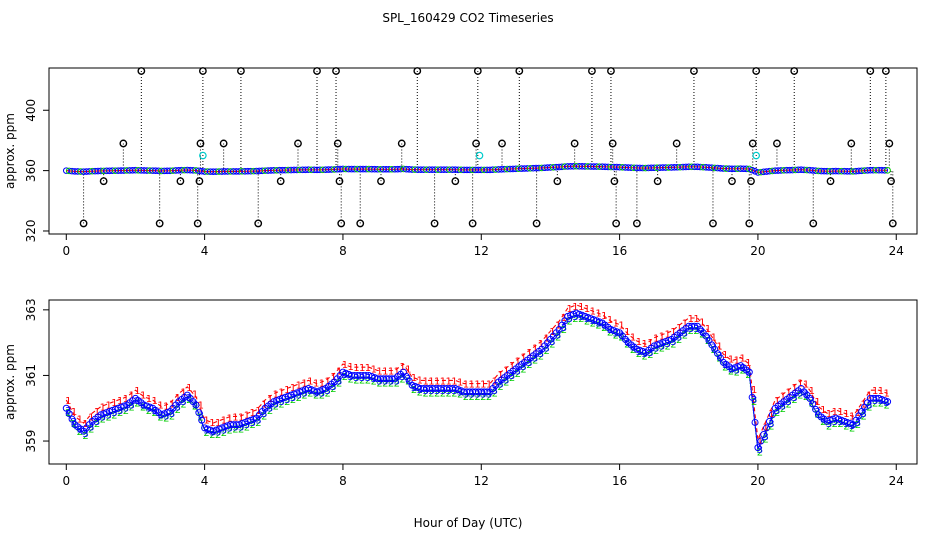 The image size is (936, 540). Describe the element at coordinates (10, 151) in the screenshot. I see `top-y-axis-label: approx. ppm` at that location.